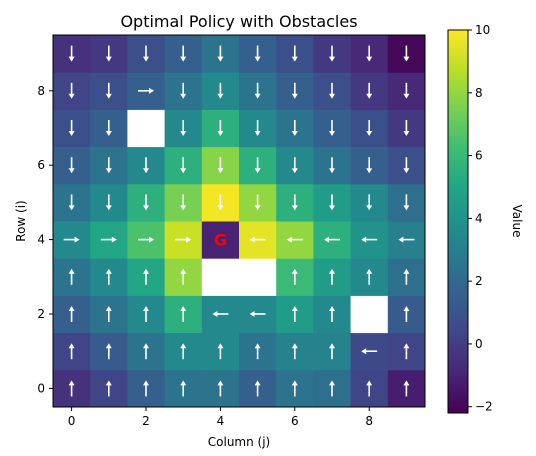 This screenshot has width=536, height=456. What do you see at coordinates (41, 314) in the screenshot?
I see `y-tick-label: 2` at bounding box center [41, 314].